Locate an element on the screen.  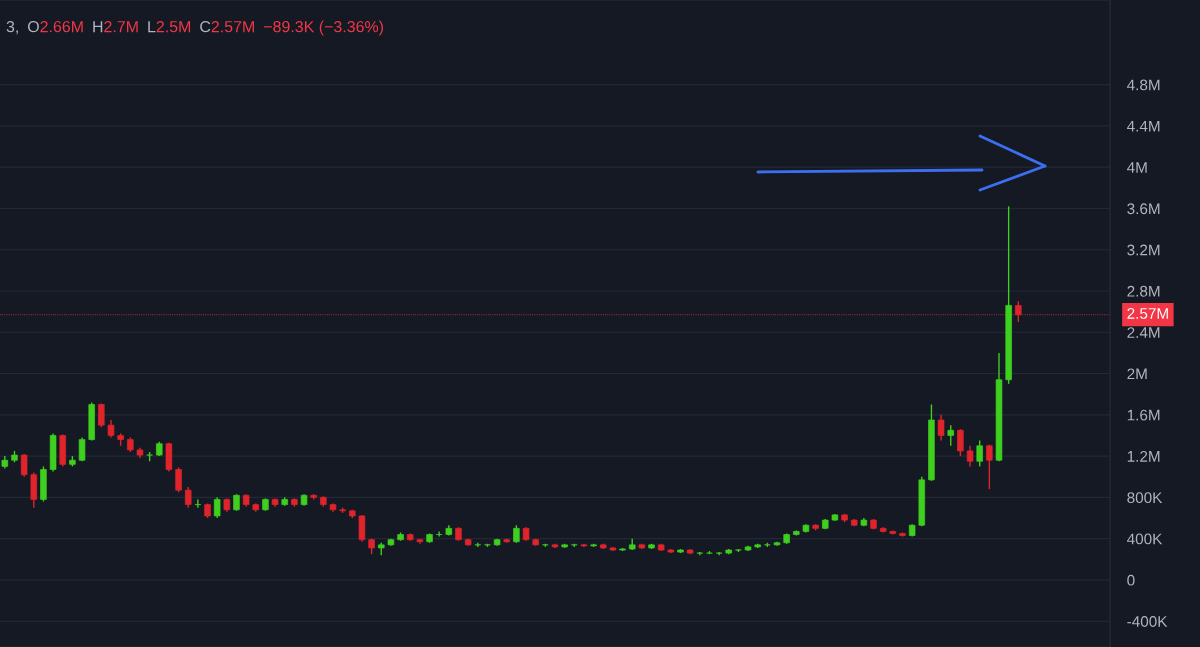
annotation: −89.3K (−3.36%) is located at coordinates (324, 28).